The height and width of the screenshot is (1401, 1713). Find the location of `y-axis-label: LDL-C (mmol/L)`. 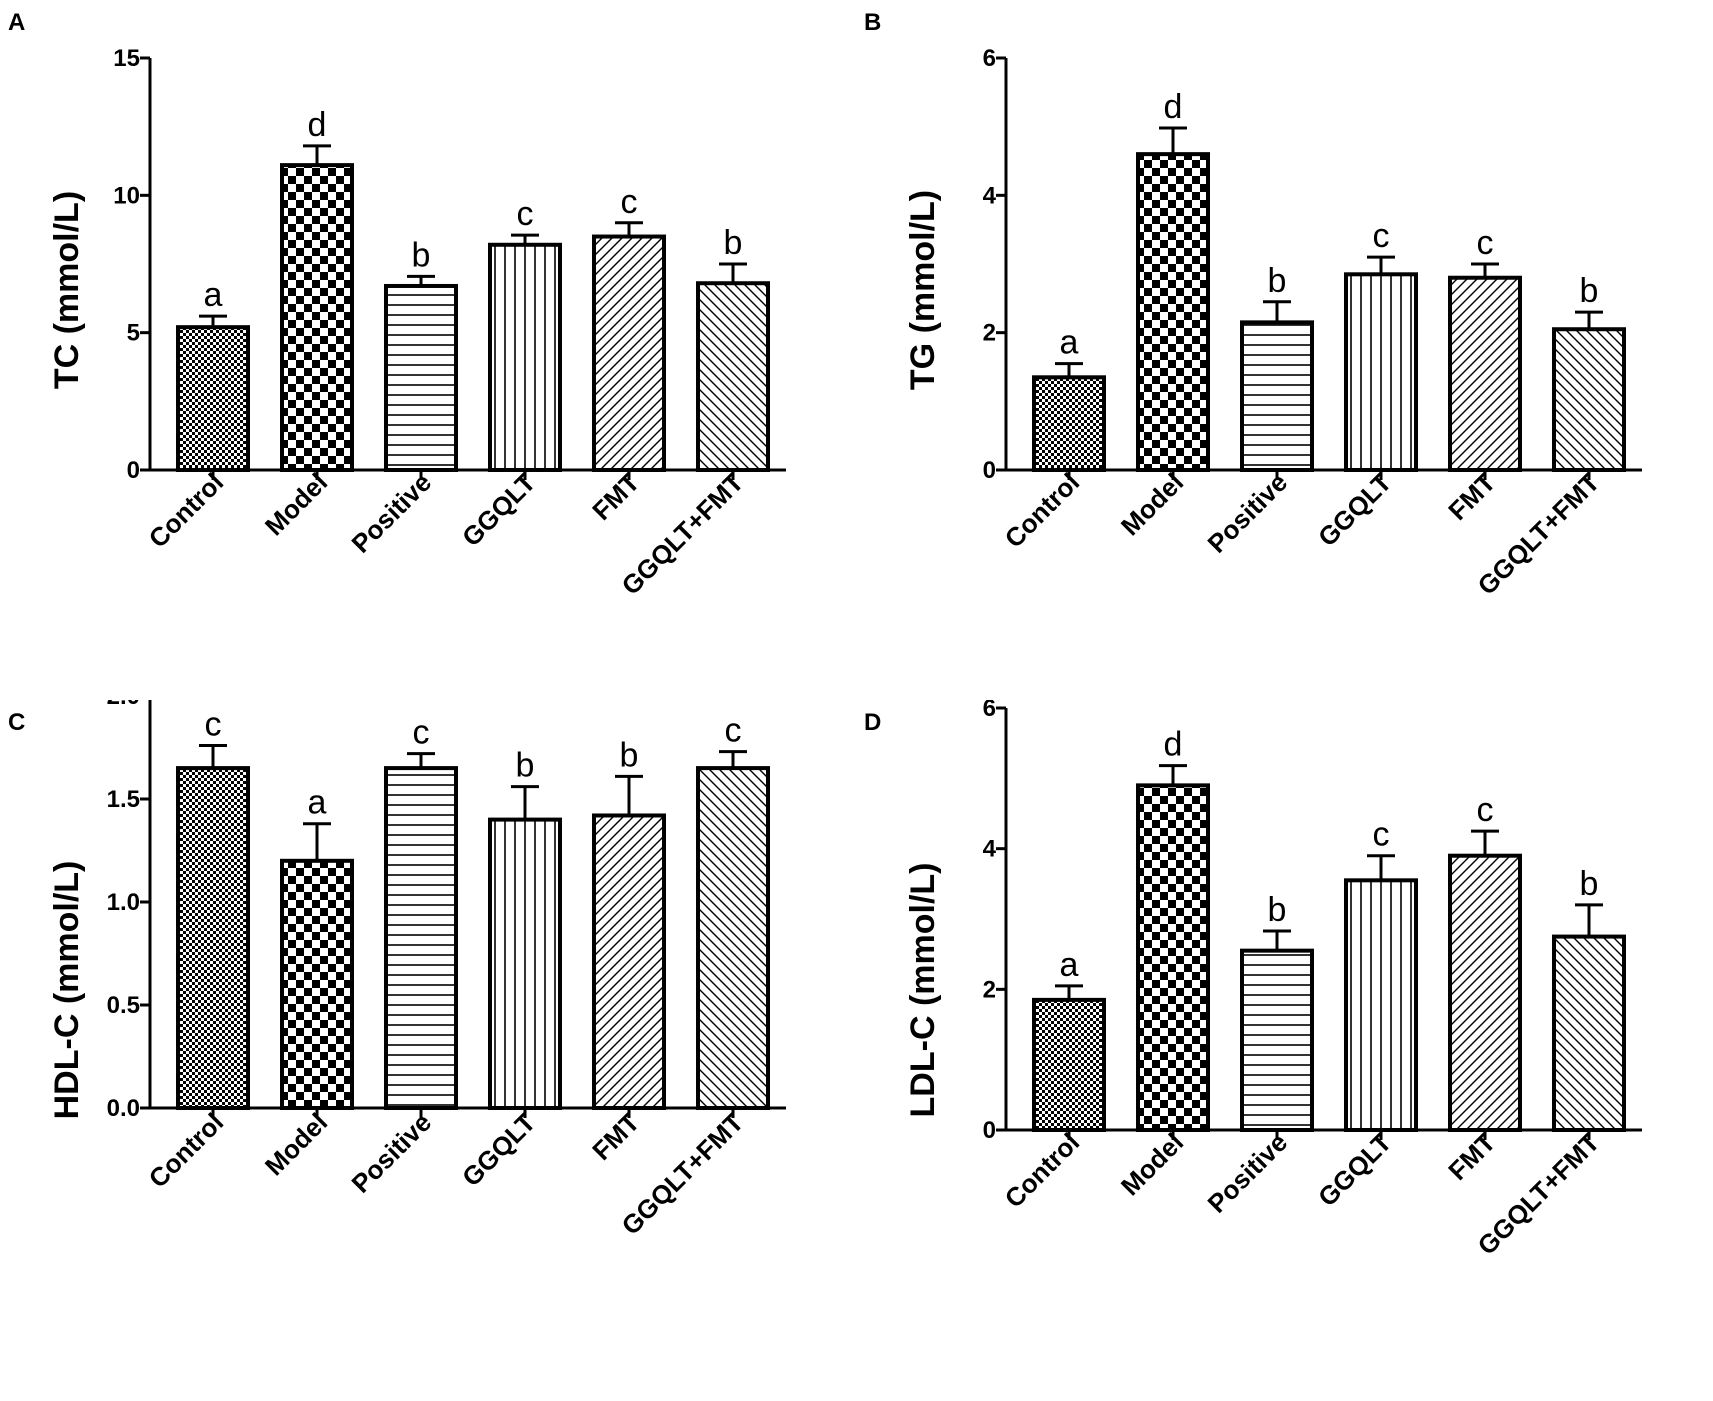

y-axis-label: LDL-C (mmol/L) is located at coordinates (923, 990).